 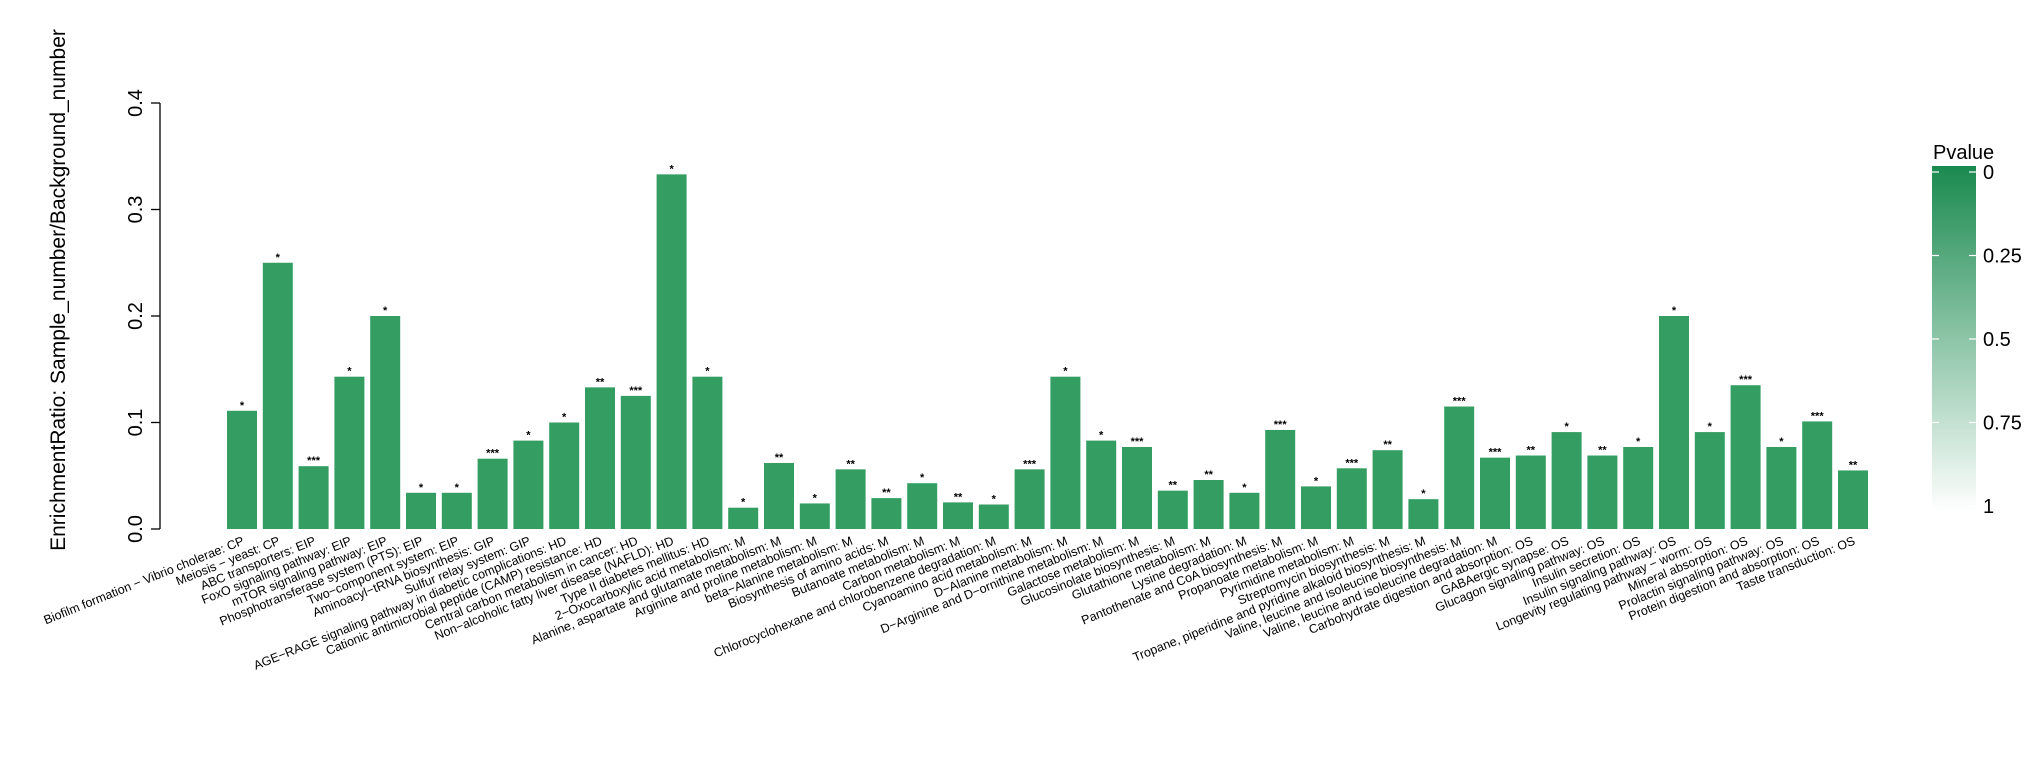 I want to click on legend-tick-label: 0.25, so click(x=2002, y=257).